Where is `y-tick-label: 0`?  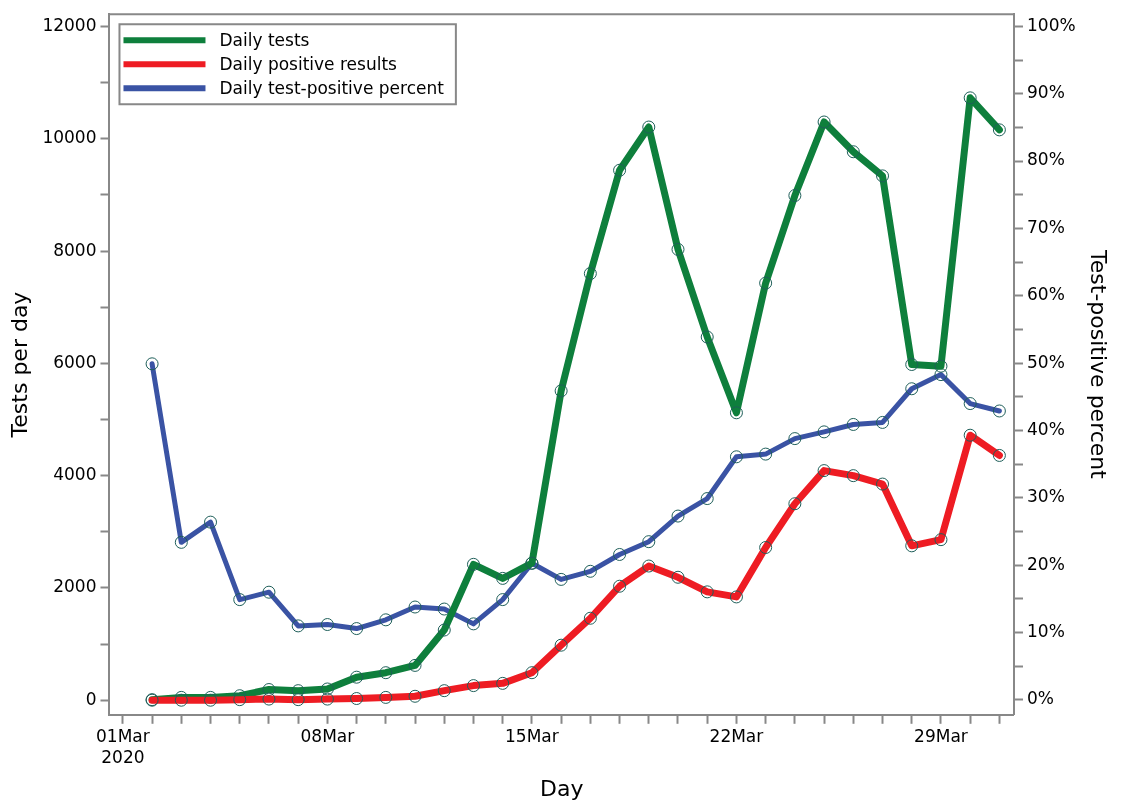
y-tick-label: 0 is located at coordinates (91, 698).